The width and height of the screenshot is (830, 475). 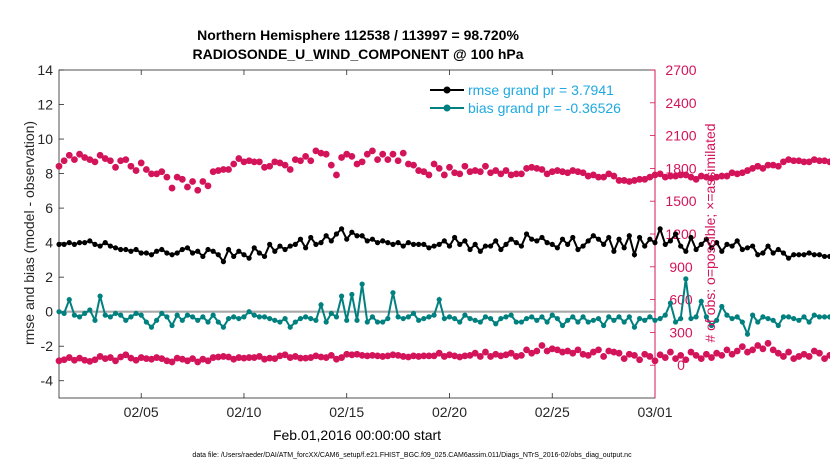 I want to click on y-tick-label-right: 1500, so click(x=680, y=201).